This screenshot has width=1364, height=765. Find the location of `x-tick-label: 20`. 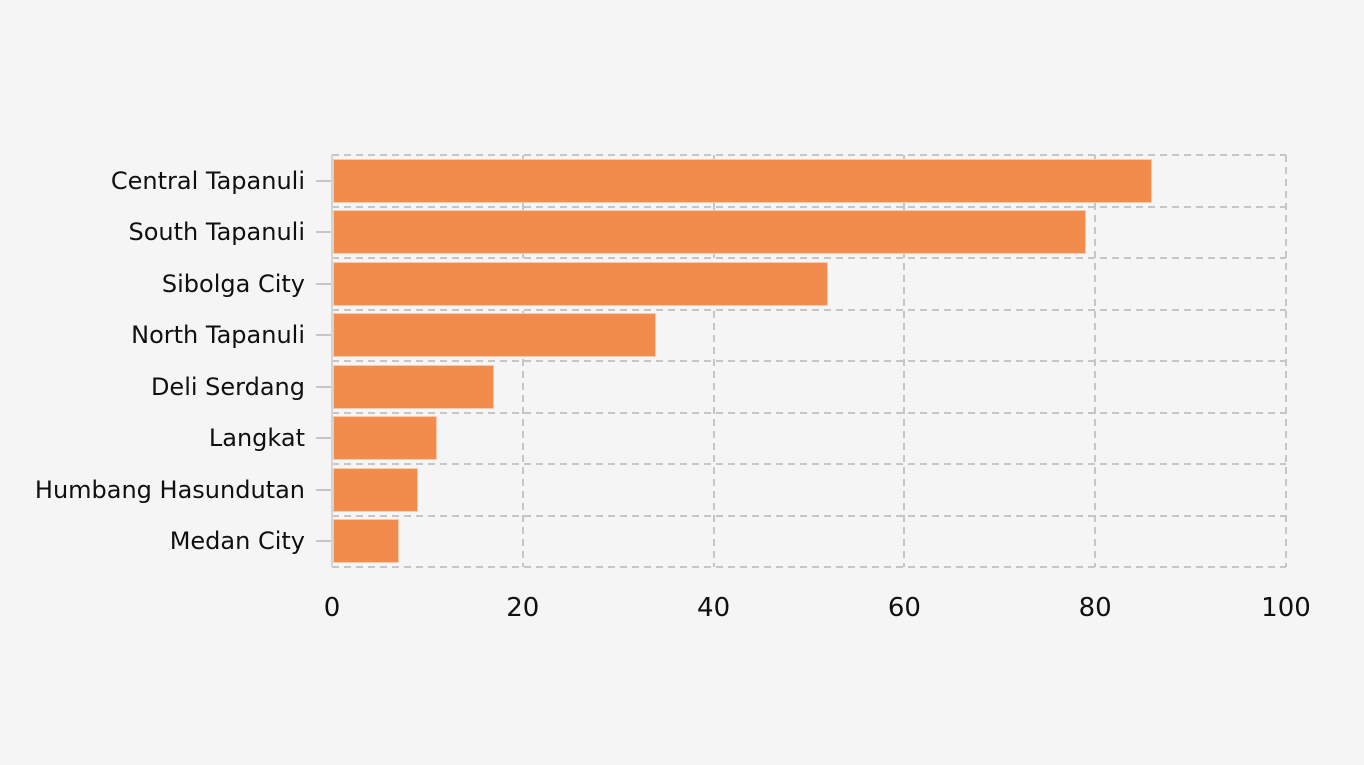

x-tick-label: 20 is located at coordinates (523, 608).